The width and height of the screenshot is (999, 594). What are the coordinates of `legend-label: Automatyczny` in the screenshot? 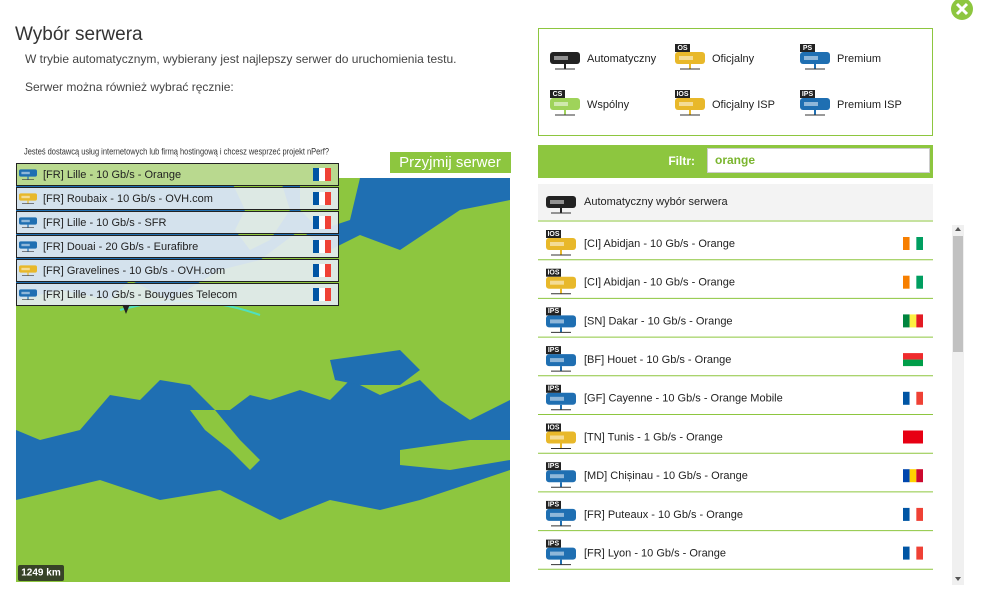 It's located at (622, 59).